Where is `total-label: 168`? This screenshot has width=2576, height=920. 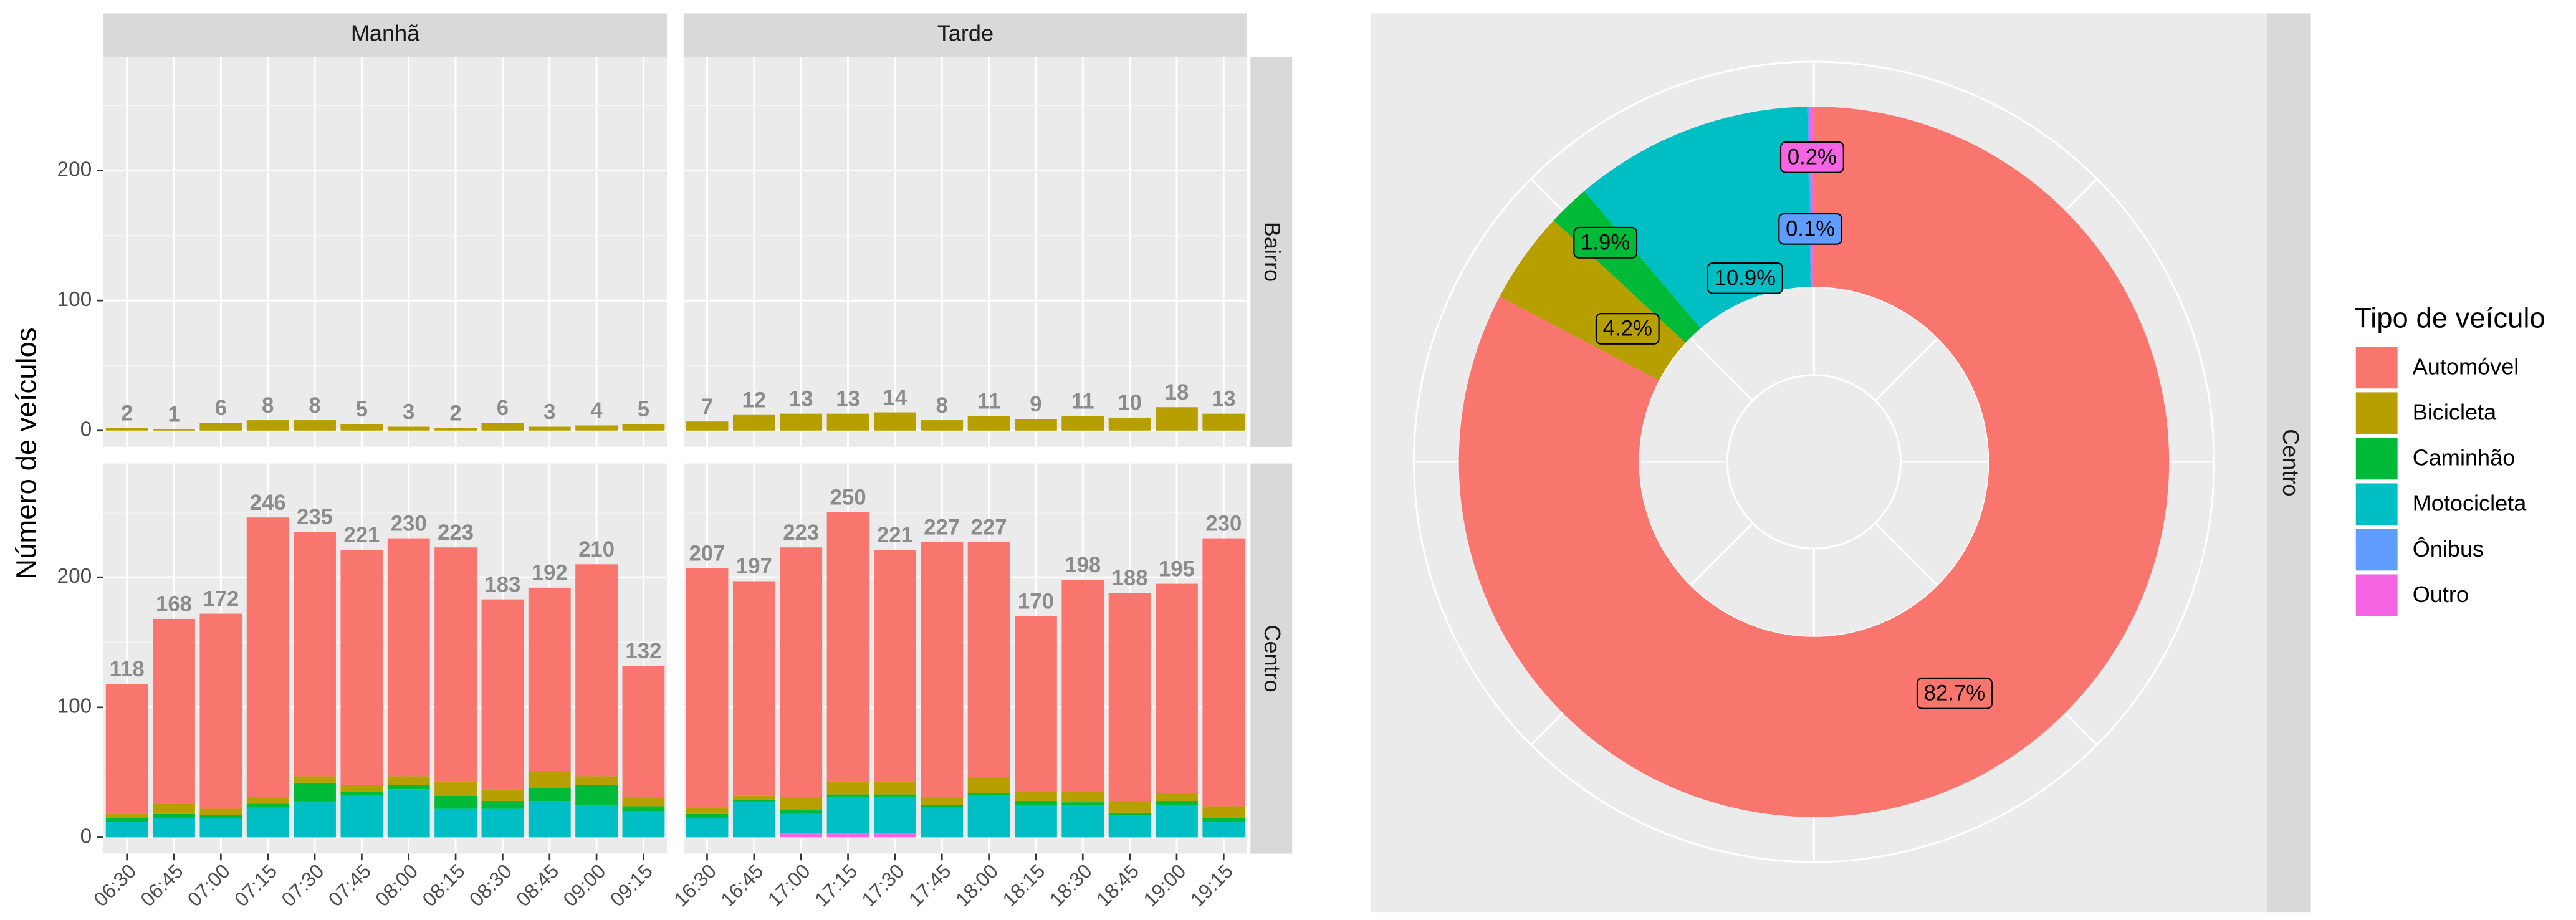
total-label: 168 is located at coordinates (174, 604).